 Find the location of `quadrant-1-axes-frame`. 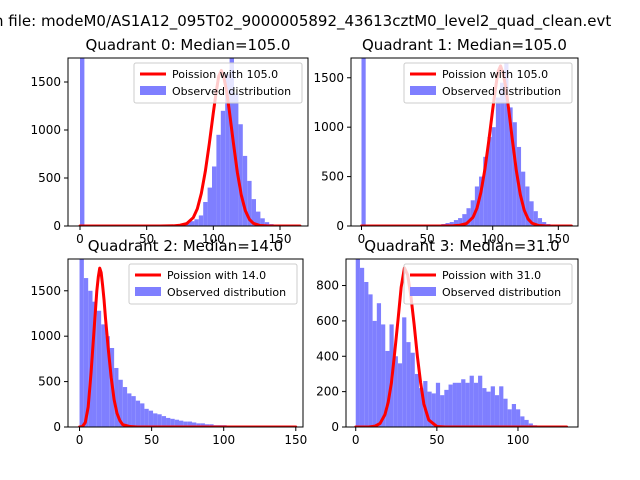

quadrant-1-axes-frame is located at coordinates (464, 142).